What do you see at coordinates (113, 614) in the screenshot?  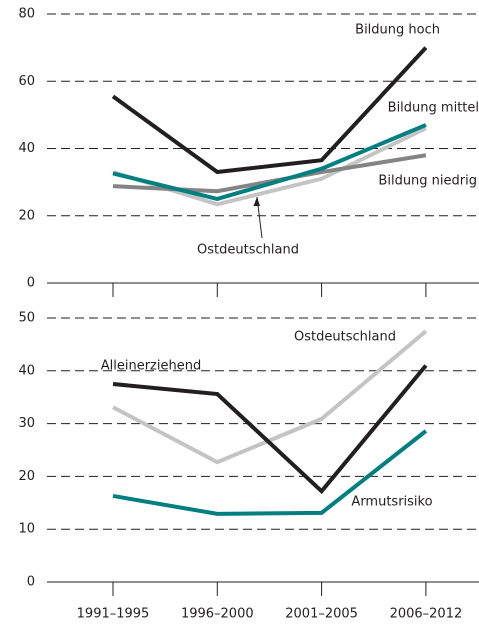 I see `x-tick-label: 1991–1995` at bounding box center [113, 614].